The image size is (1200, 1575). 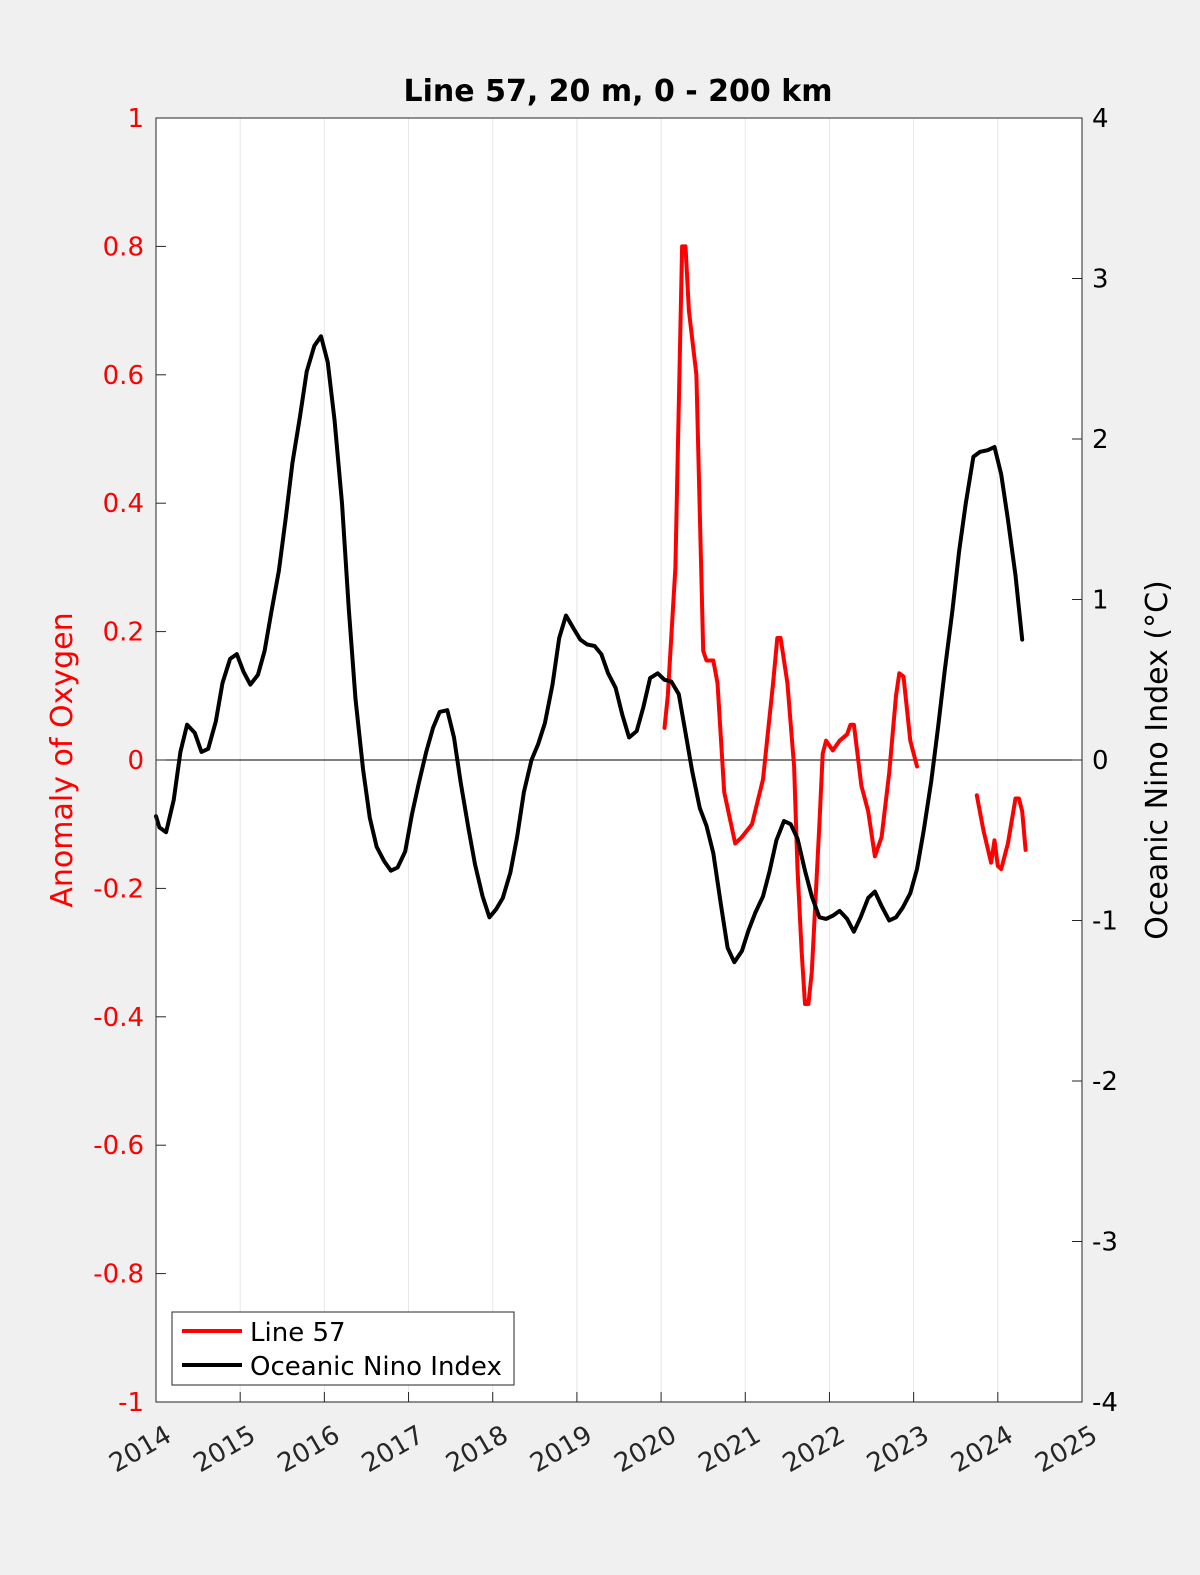 What do you see at coordinates (376, 1367) in the screenshot?
I see `legend-label-oni: Oceanic Nino Index` at bounding box center [376, 1367].